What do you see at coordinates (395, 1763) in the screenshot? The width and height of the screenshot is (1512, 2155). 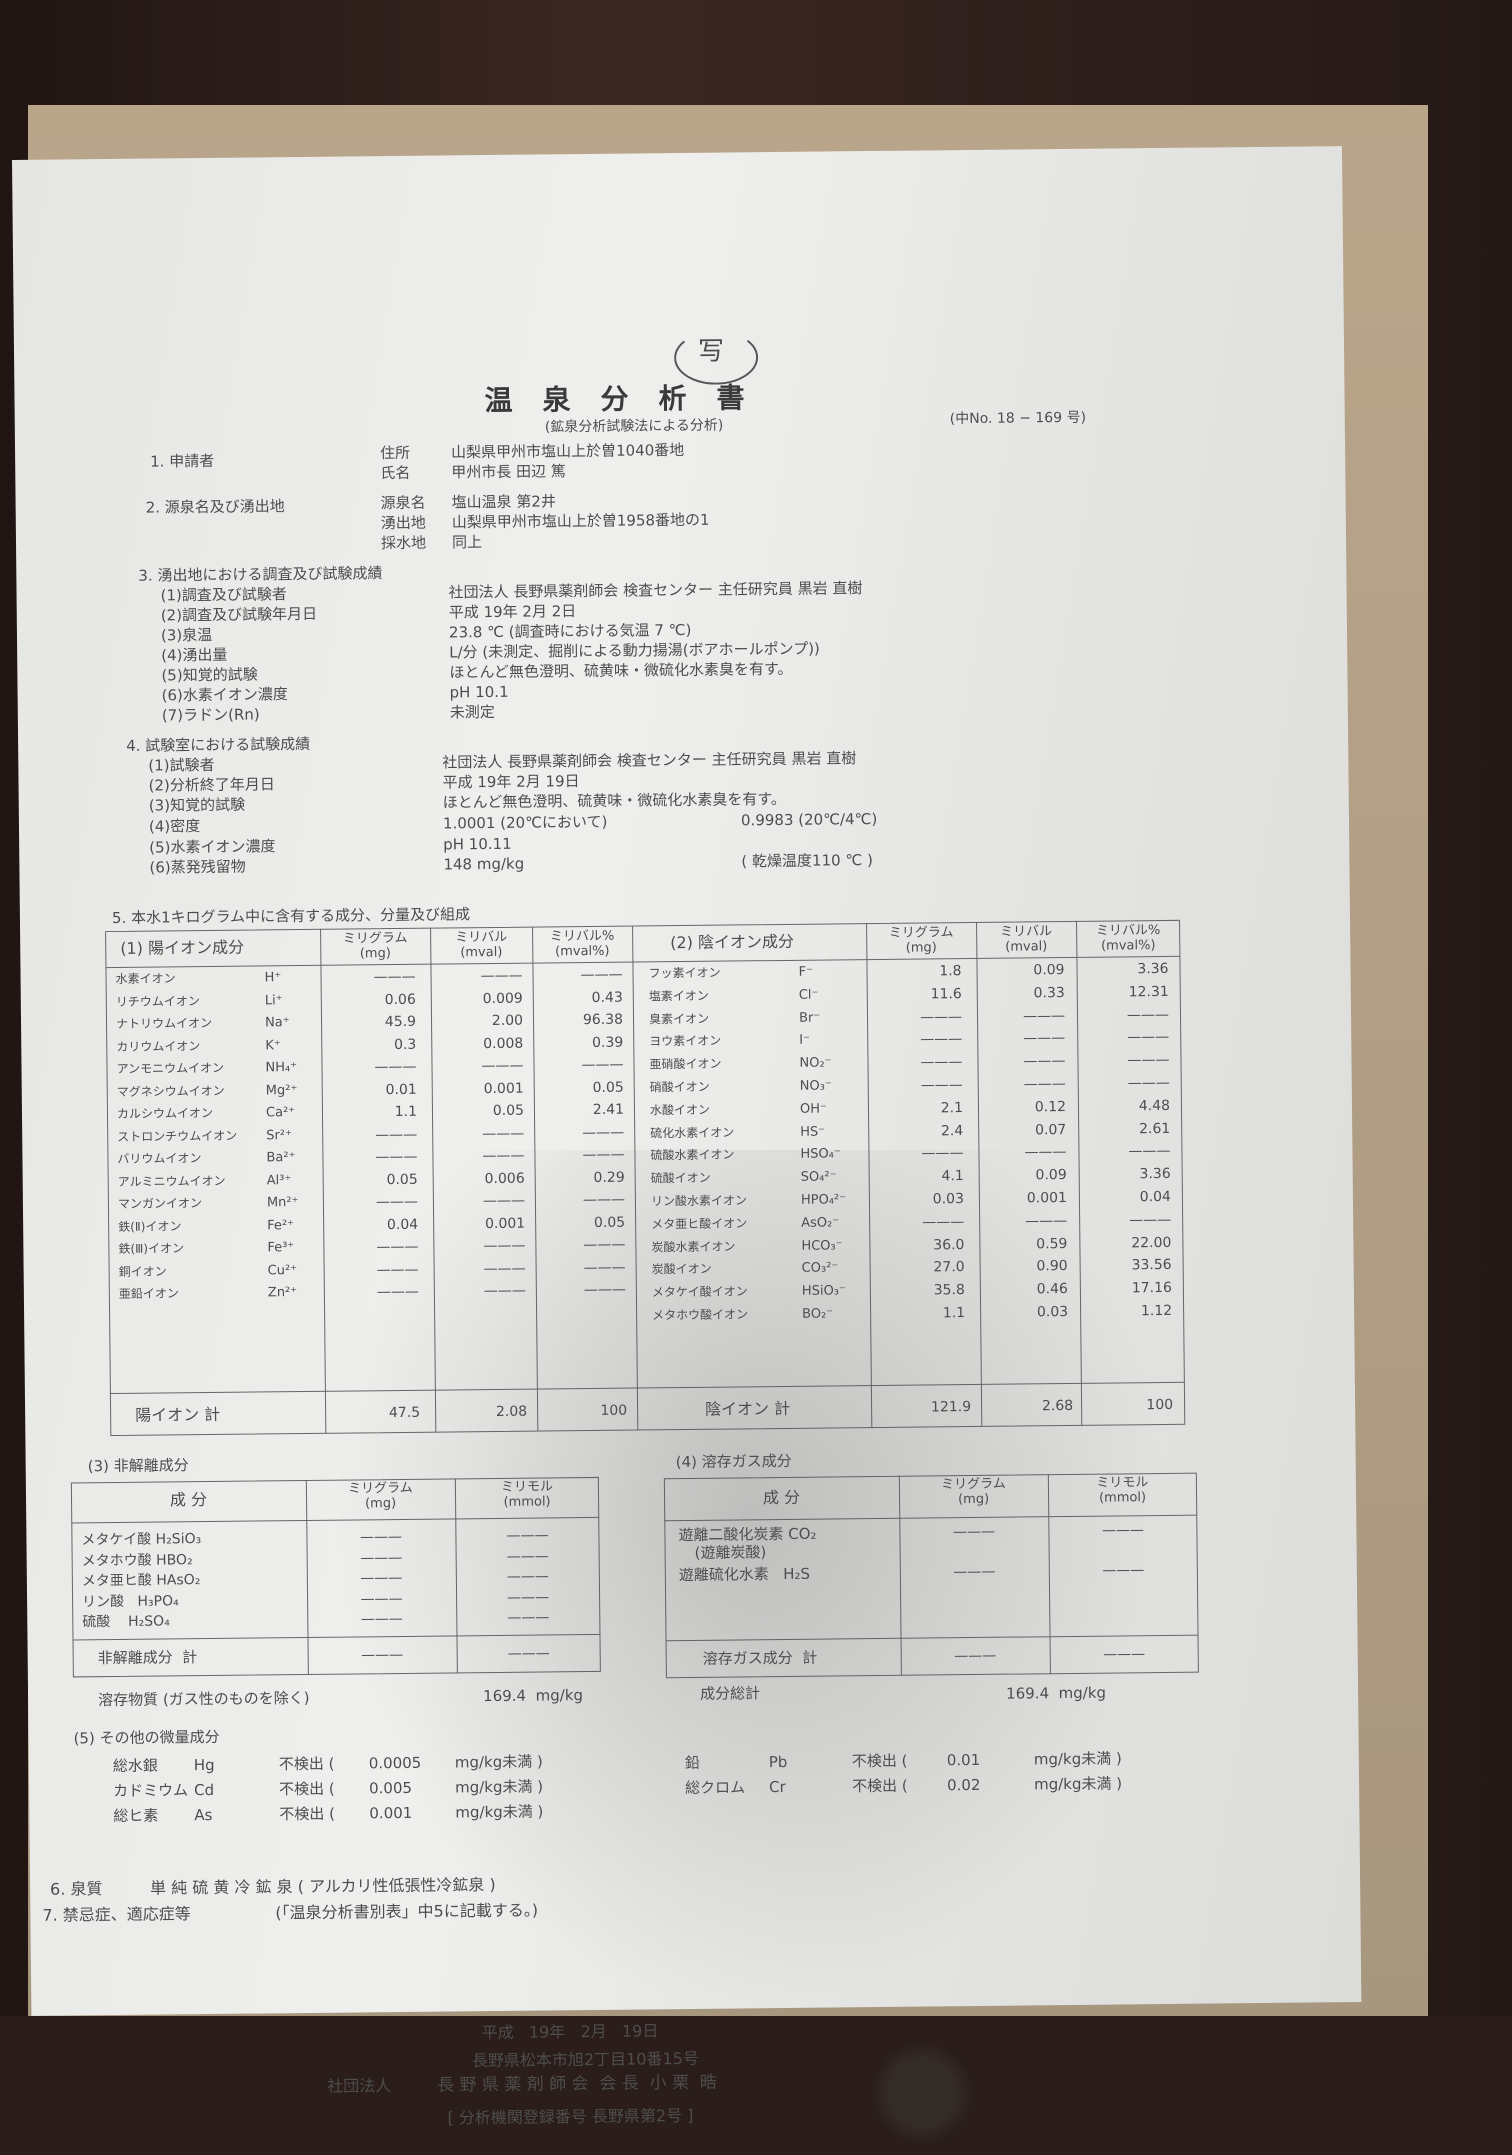 I see `trace-value: 0.0005` at bounding box center [395, 1763].